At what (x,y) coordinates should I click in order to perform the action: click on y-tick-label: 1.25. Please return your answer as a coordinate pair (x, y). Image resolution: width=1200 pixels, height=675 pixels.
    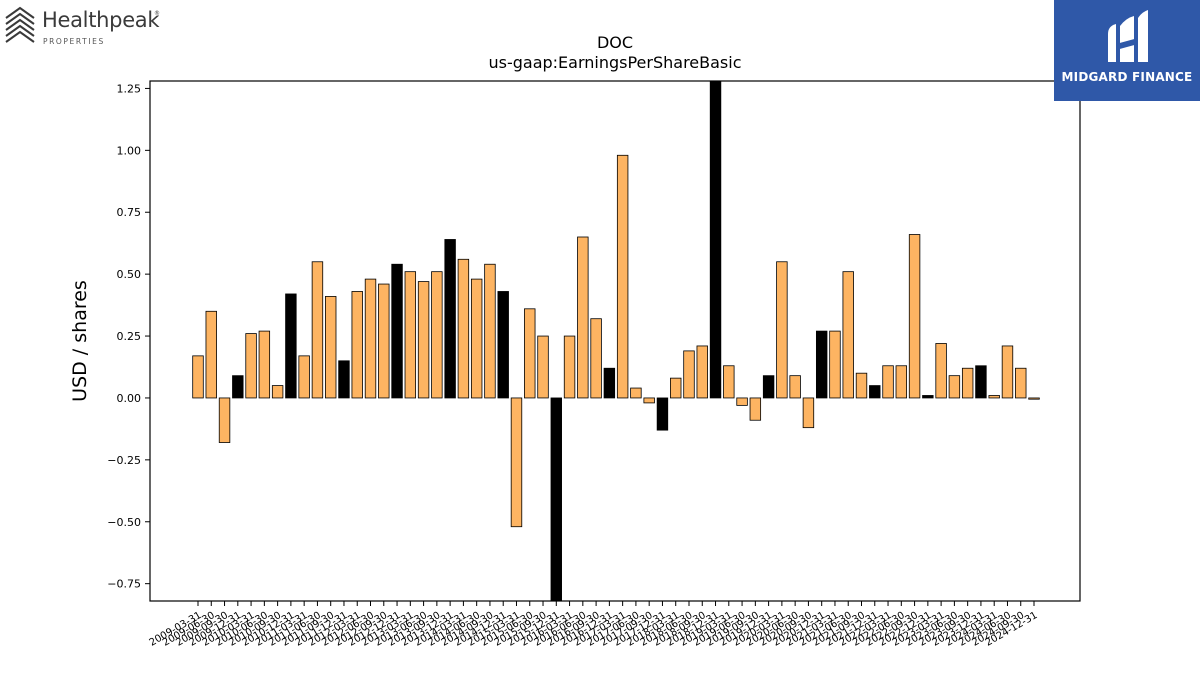
    Looking at the image, I should click on (129, 88).